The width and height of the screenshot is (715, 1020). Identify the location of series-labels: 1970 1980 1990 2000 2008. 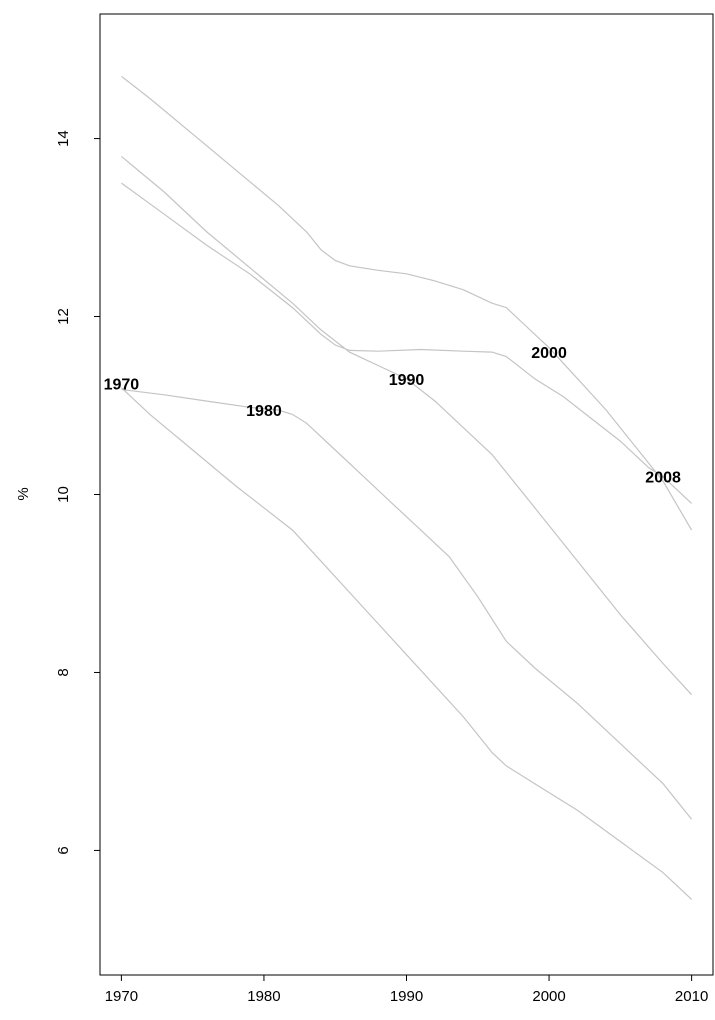
(392, 416).